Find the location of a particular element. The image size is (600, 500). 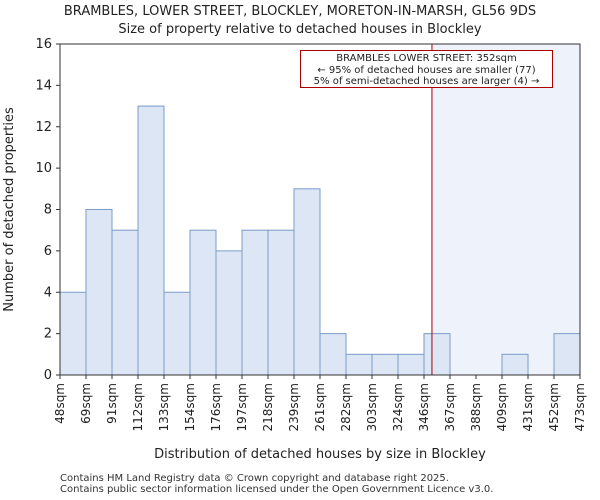

bar-197sqm is located at coordinates (255, 302).